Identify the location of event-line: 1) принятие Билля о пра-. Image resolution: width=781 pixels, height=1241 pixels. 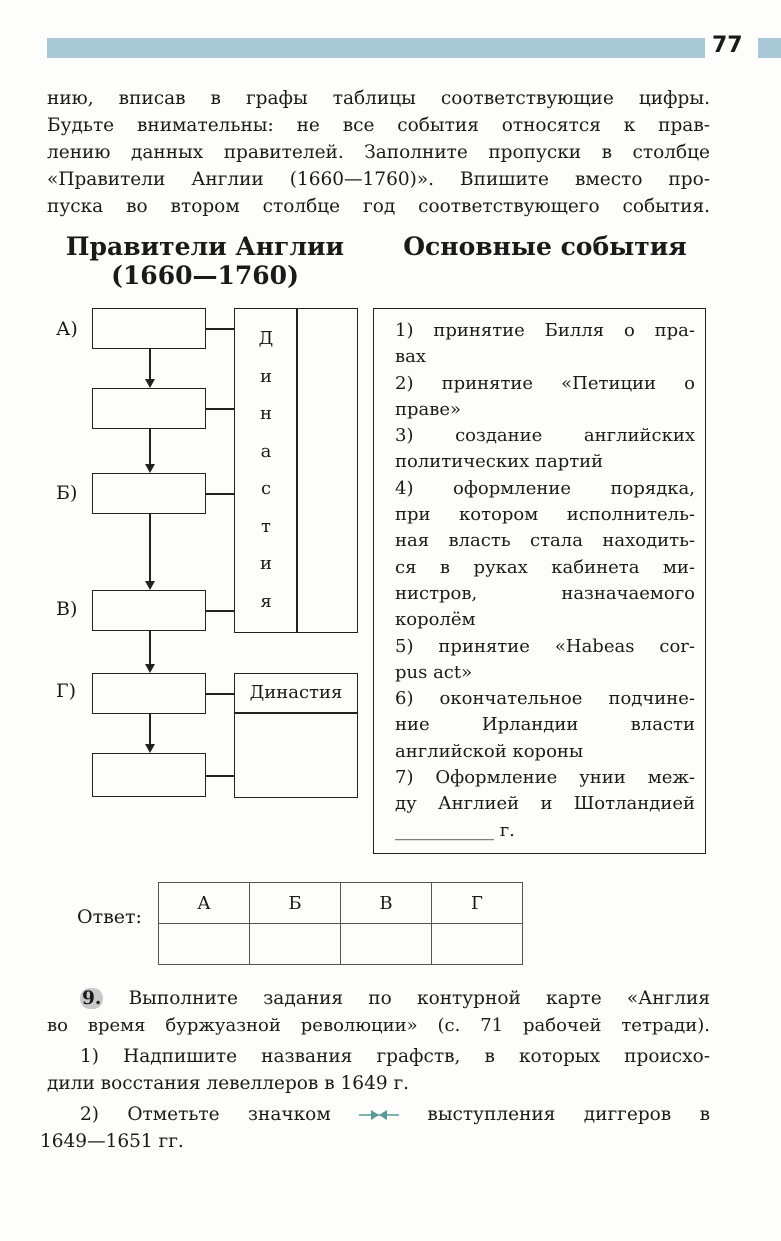
(545, 330).